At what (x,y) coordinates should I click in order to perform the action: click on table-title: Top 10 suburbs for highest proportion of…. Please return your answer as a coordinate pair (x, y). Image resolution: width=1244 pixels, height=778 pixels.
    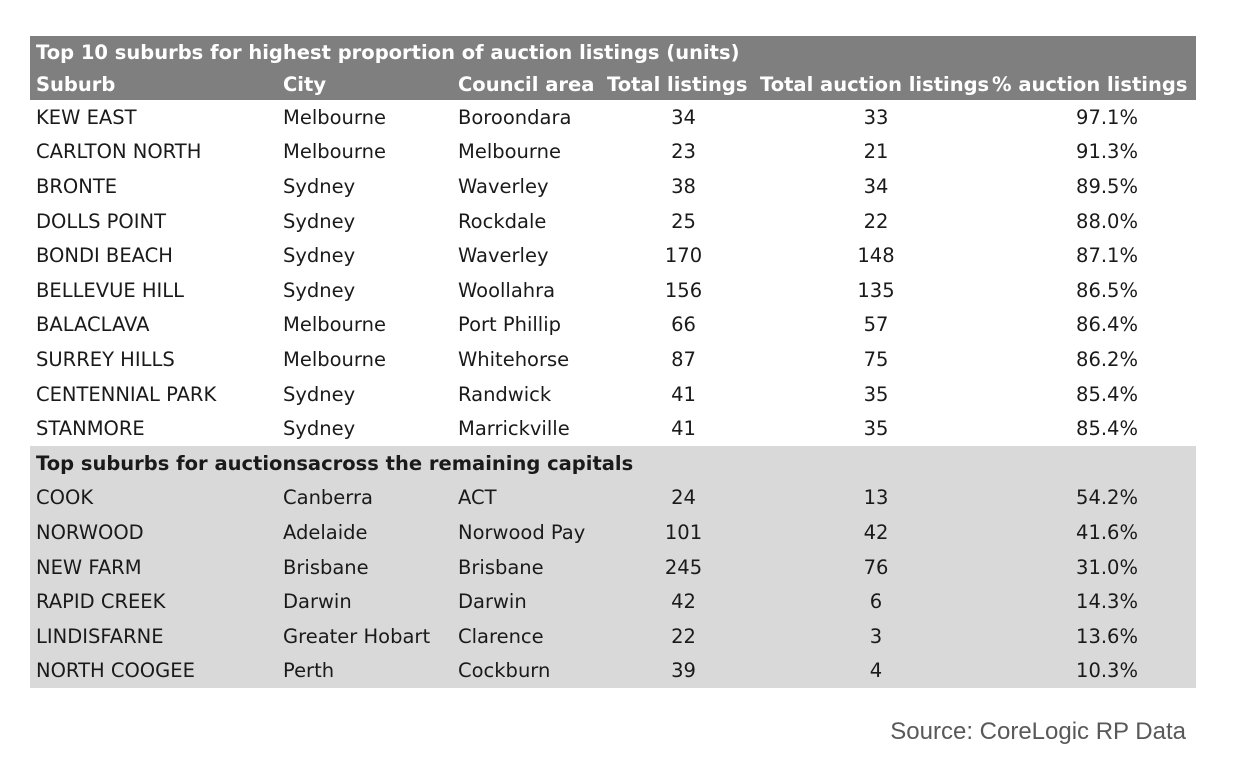
    Looking at the image, I should click on (613, 52).